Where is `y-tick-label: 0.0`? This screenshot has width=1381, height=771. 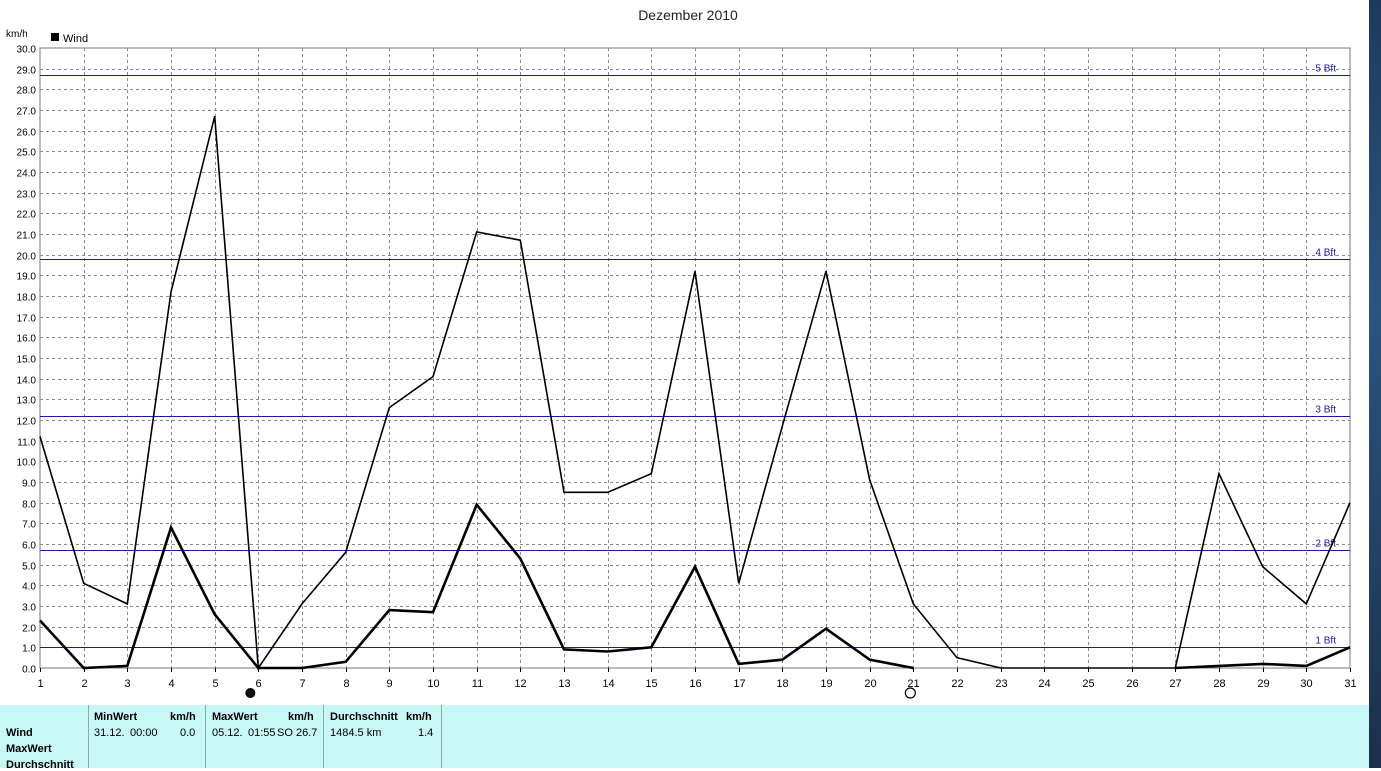 y-tick-label: 0.0 is located at coordinates (29, 670).